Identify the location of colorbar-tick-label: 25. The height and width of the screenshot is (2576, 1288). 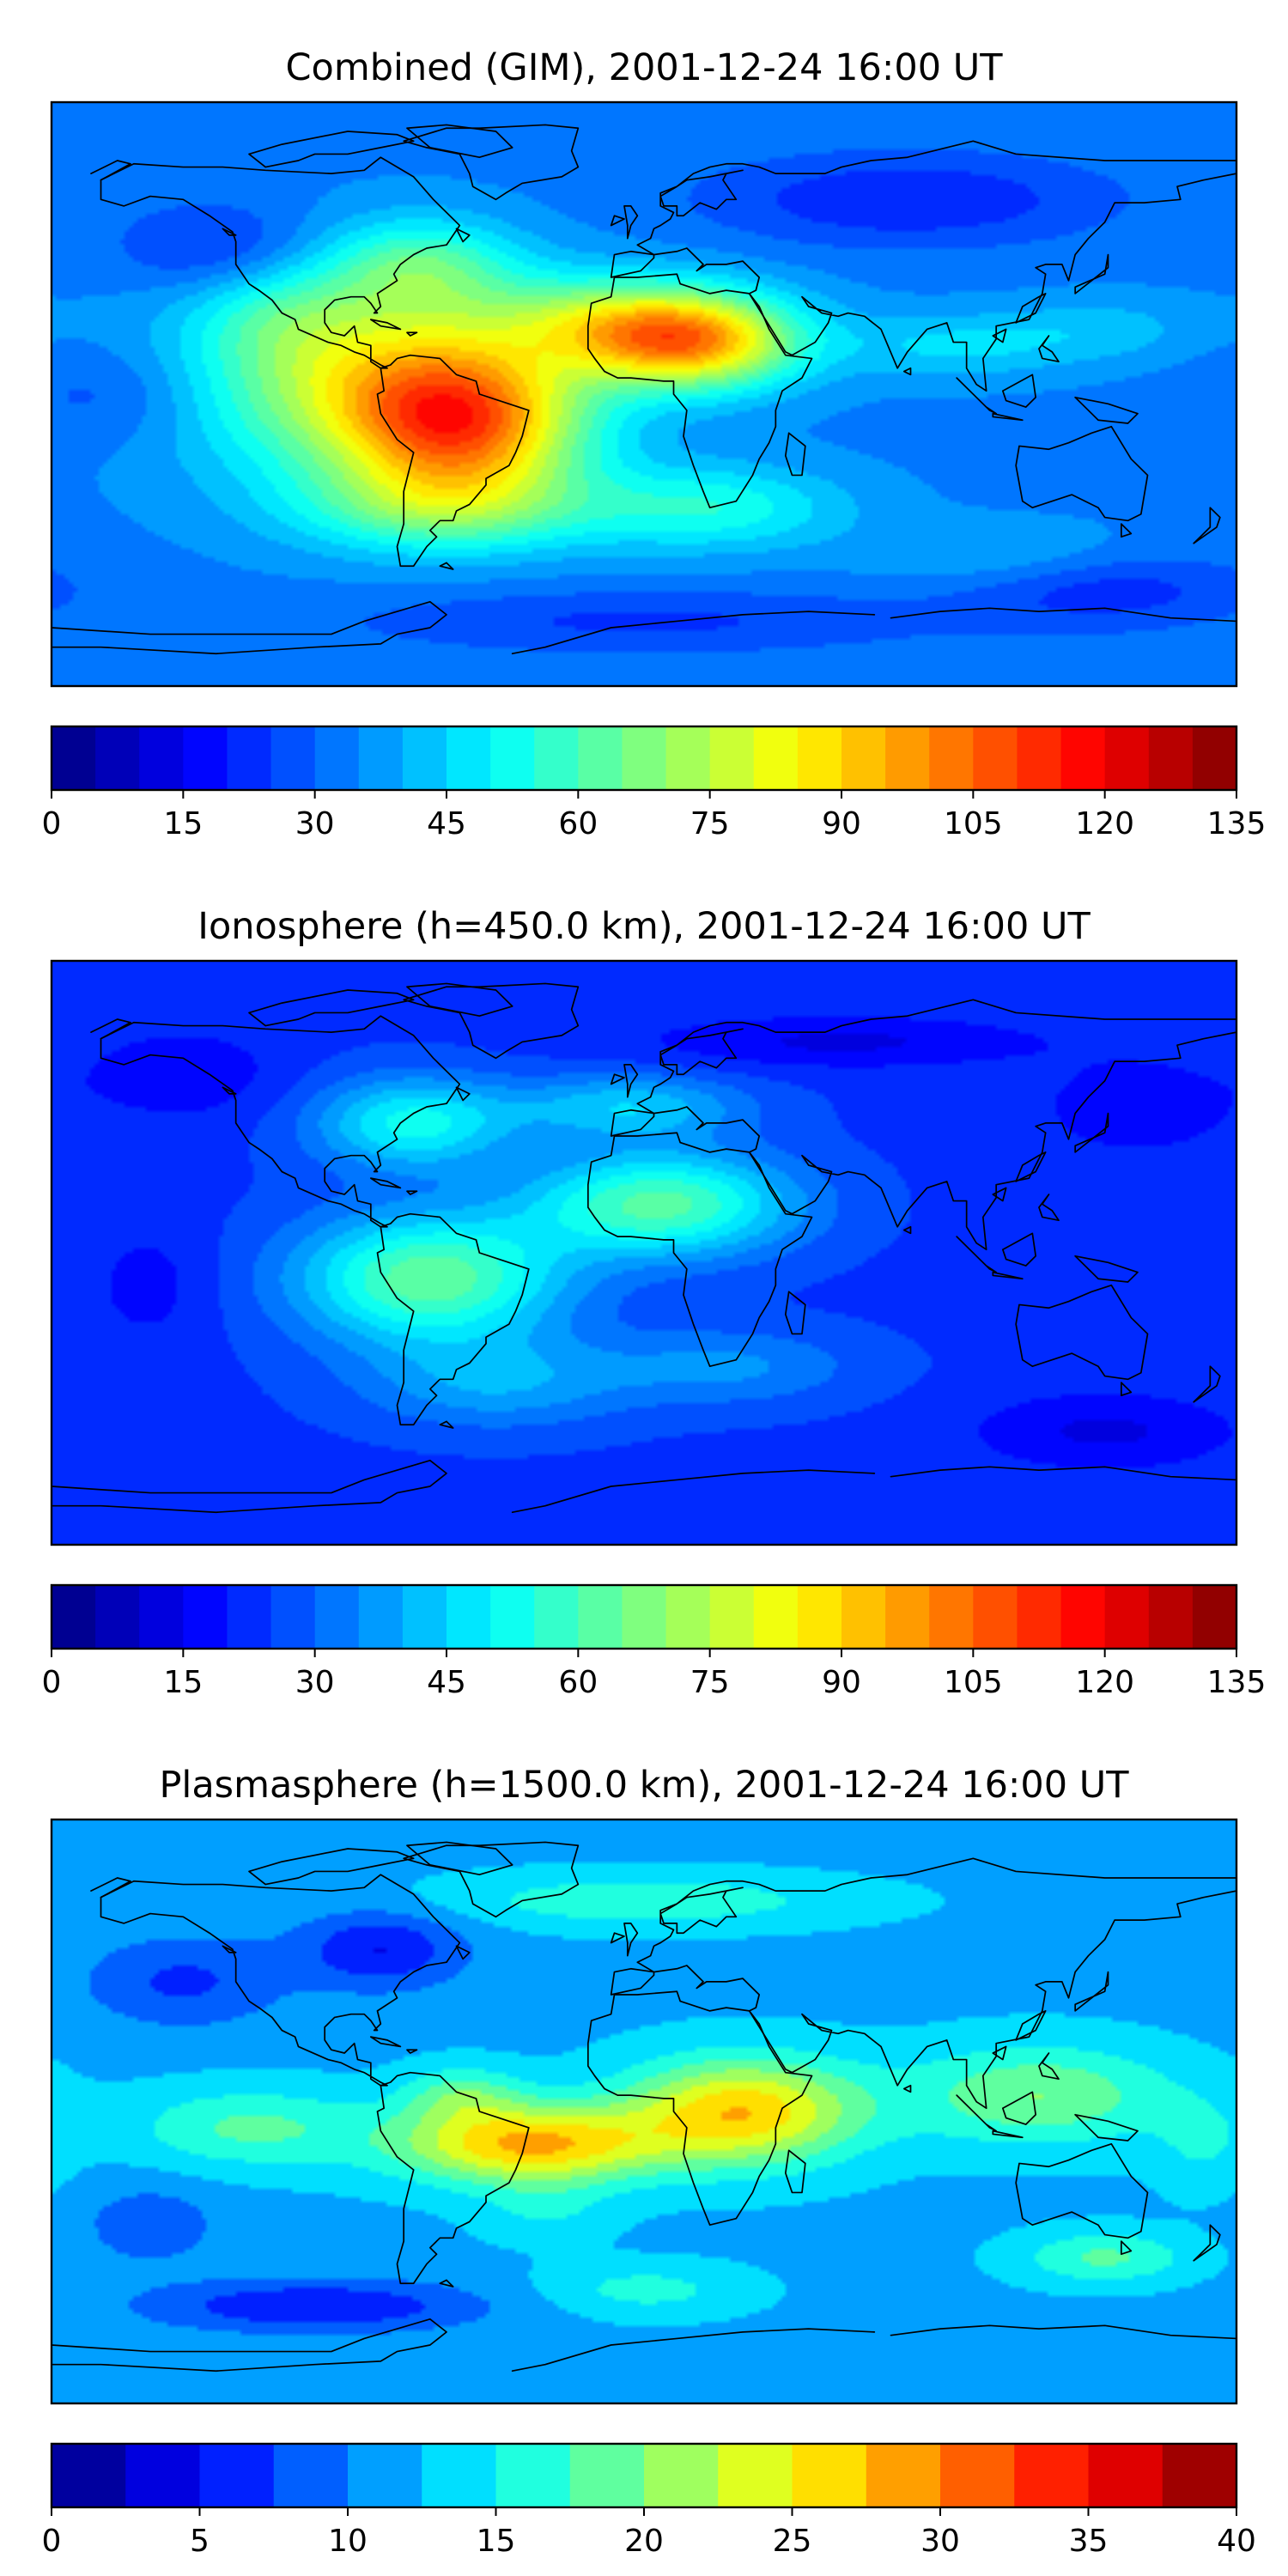
(792, 2541).